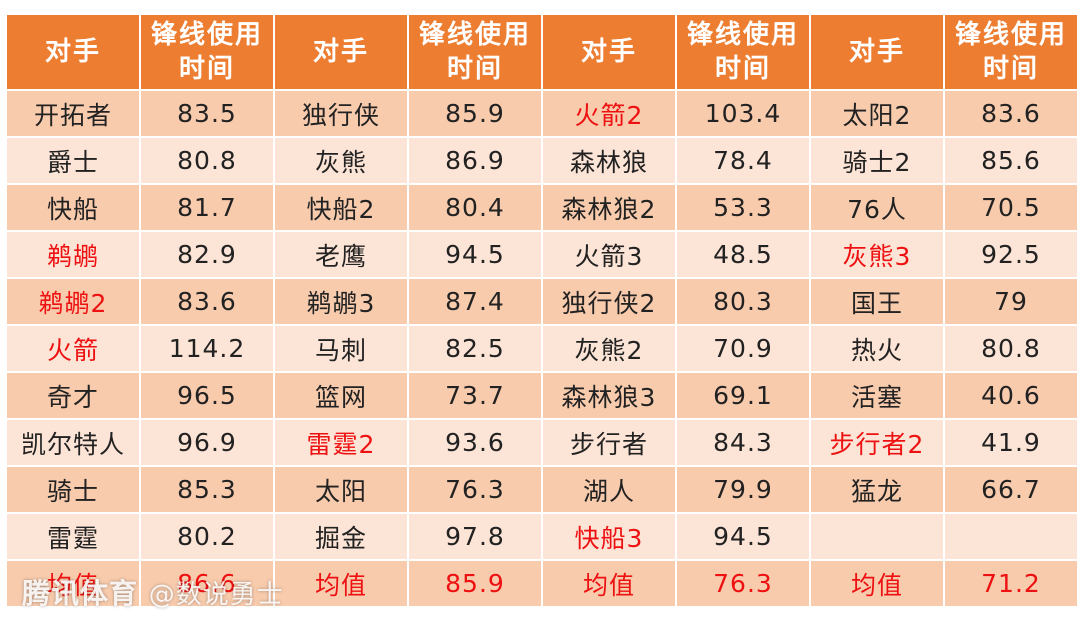  I want to click on opponent-cell: 雷霆2, so click(341, 442).